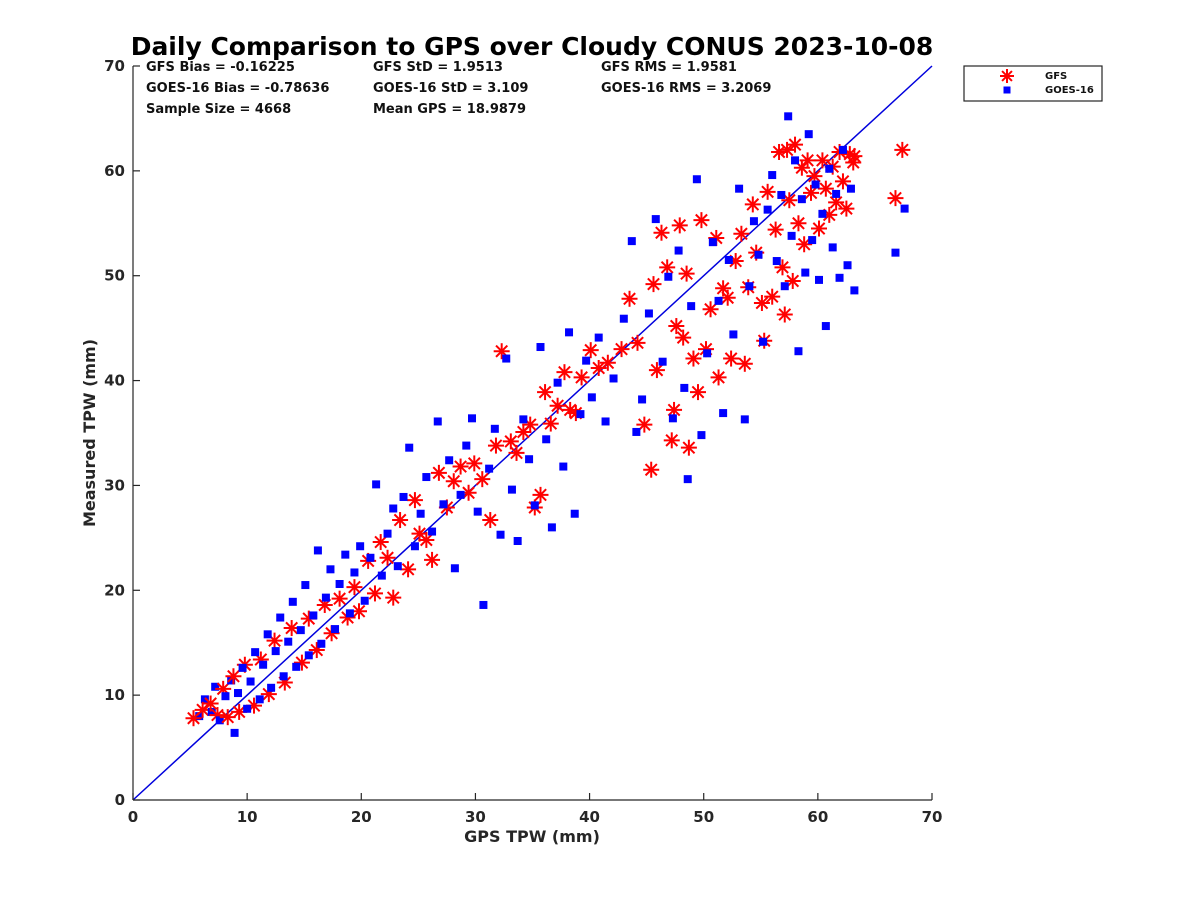 This screenshot has height=900, width=1200. I want to click on stat-gfs-rms: GFS RMS = 1.9581, so click(669, 67).